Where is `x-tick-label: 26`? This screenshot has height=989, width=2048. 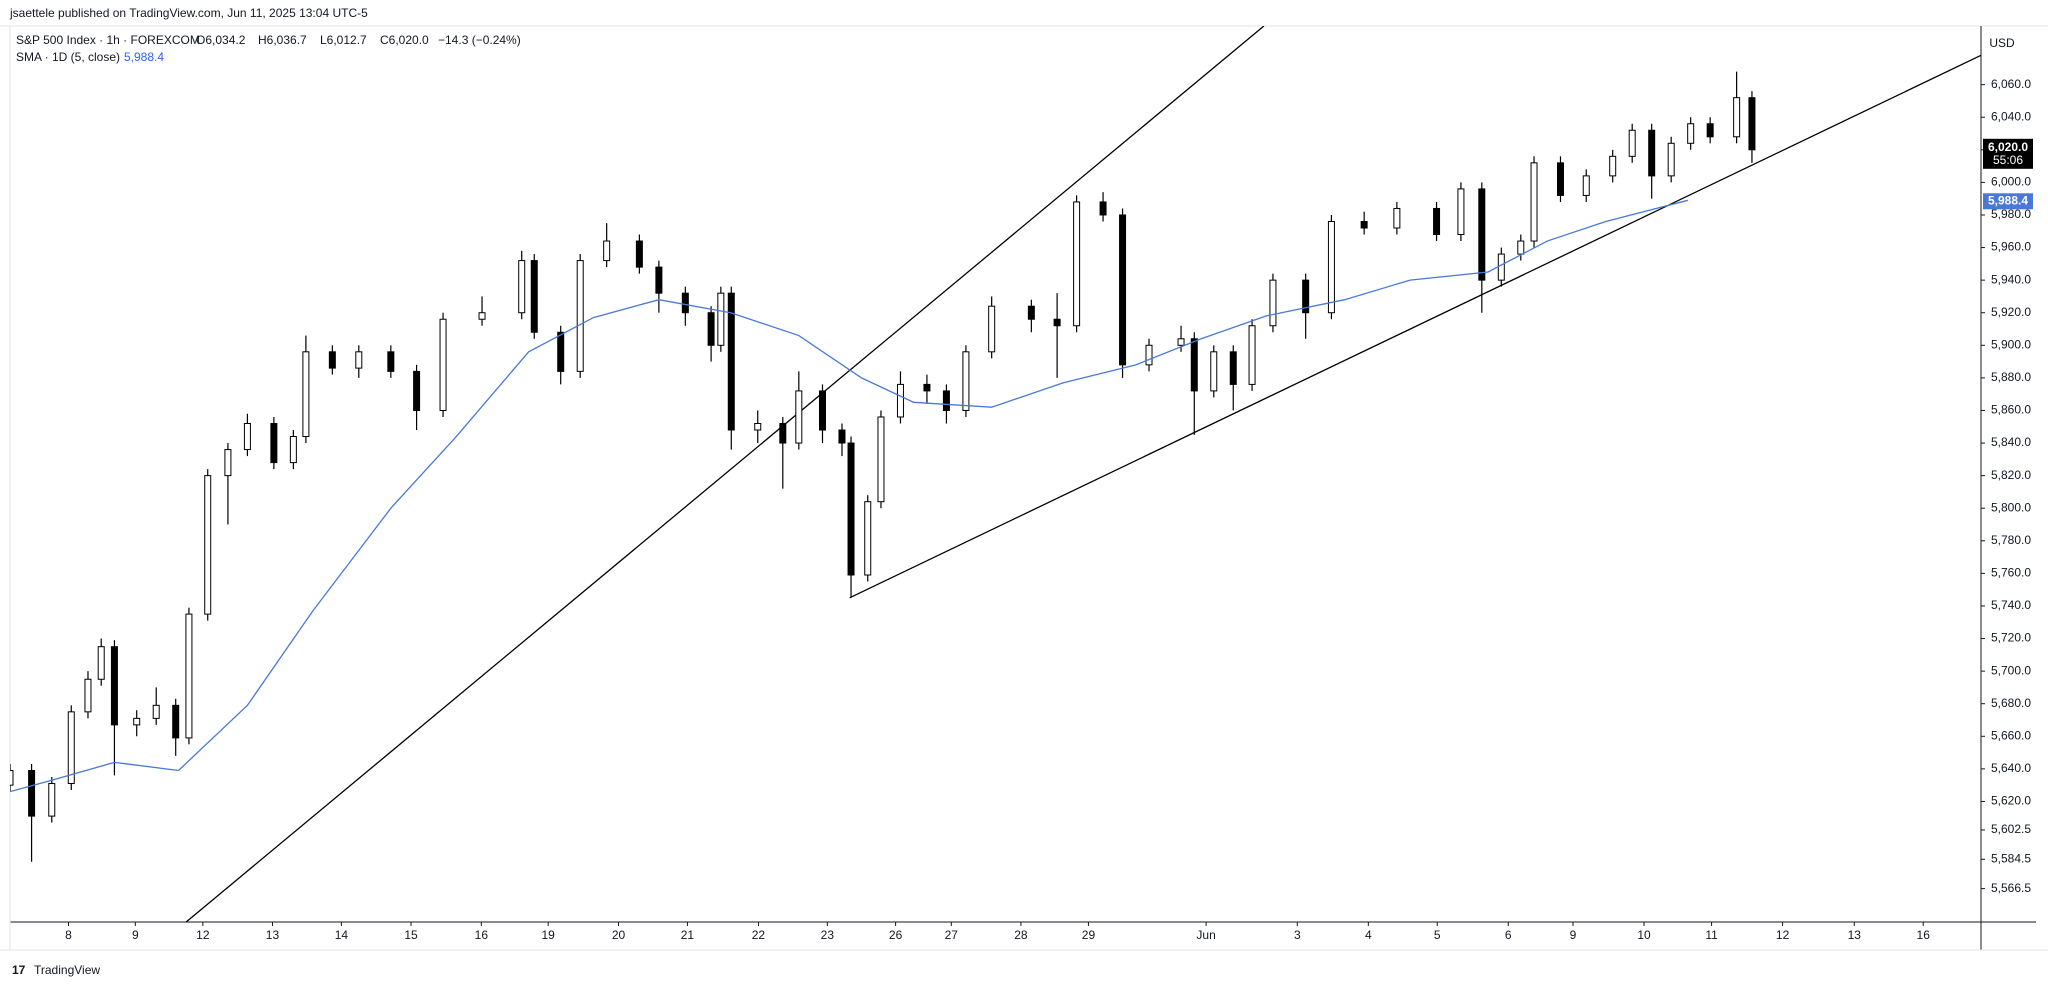
x-tick-label: 26 is located at coordinates (896, 935).